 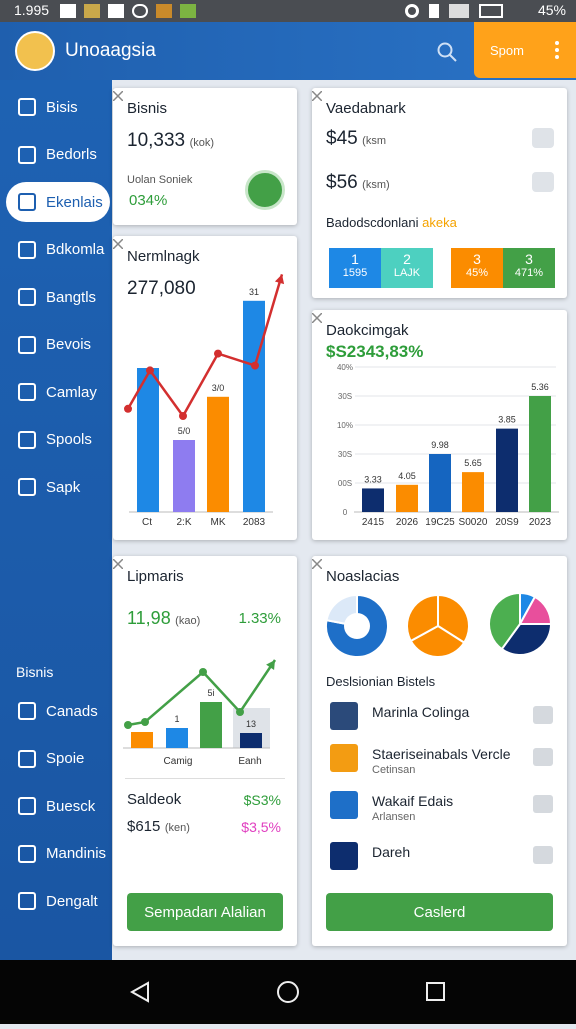 What do you see at coordinates (477, 273) in the screenshot?
I see `tile-label: 45%` at bounding box center [477, 273].